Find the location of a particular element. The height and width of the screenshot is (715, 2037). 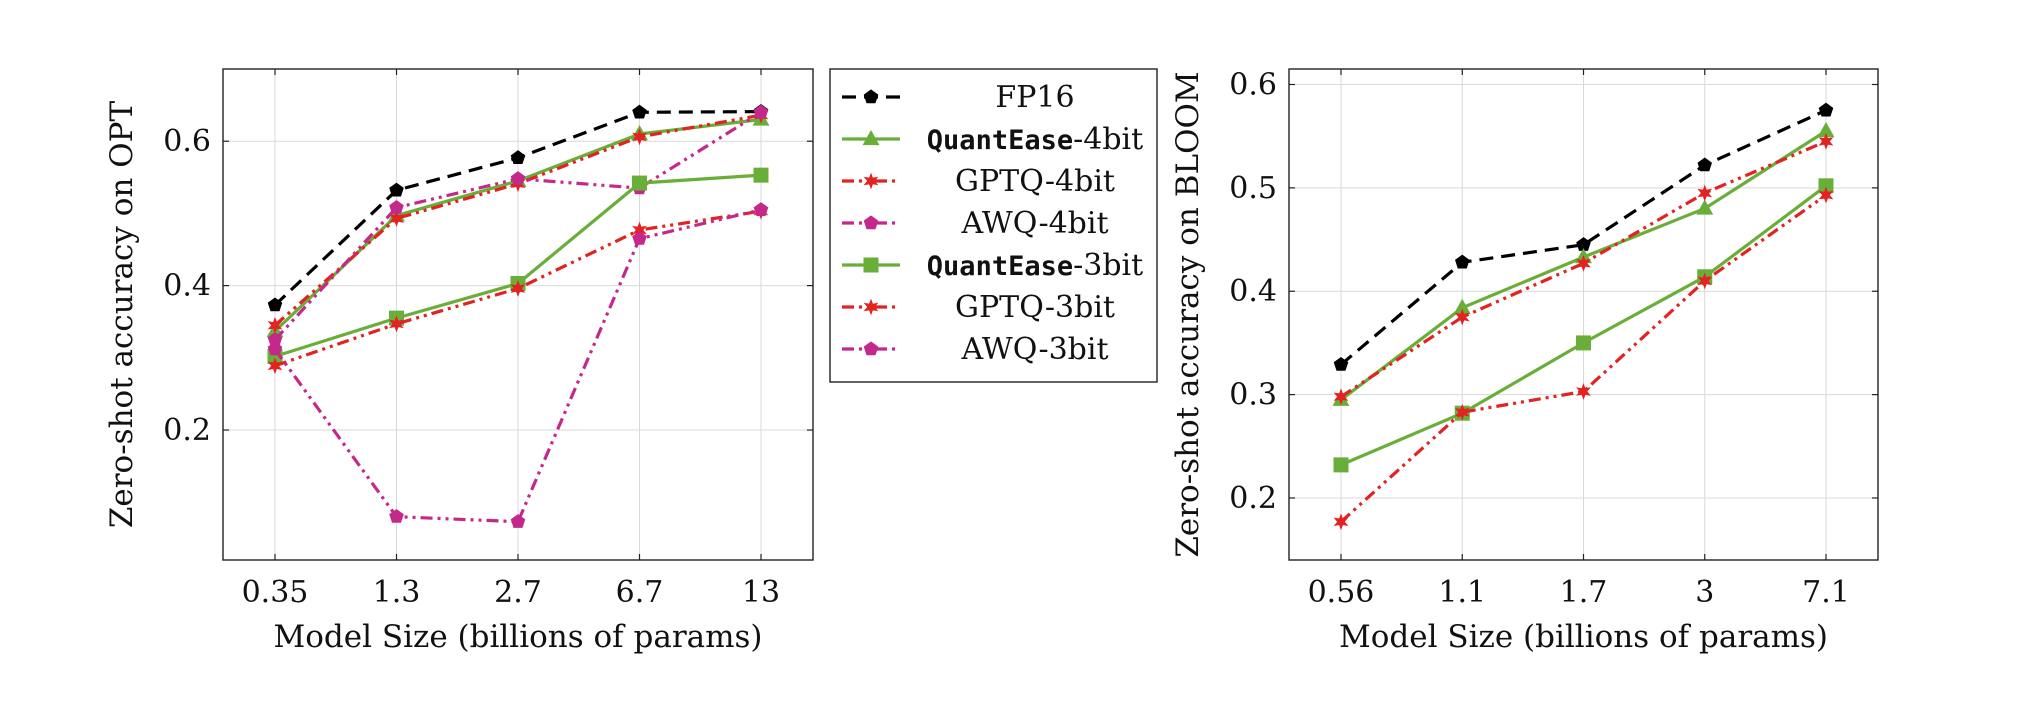

legend-item: GPTQ-3bit is located at coordinates (978, 307).